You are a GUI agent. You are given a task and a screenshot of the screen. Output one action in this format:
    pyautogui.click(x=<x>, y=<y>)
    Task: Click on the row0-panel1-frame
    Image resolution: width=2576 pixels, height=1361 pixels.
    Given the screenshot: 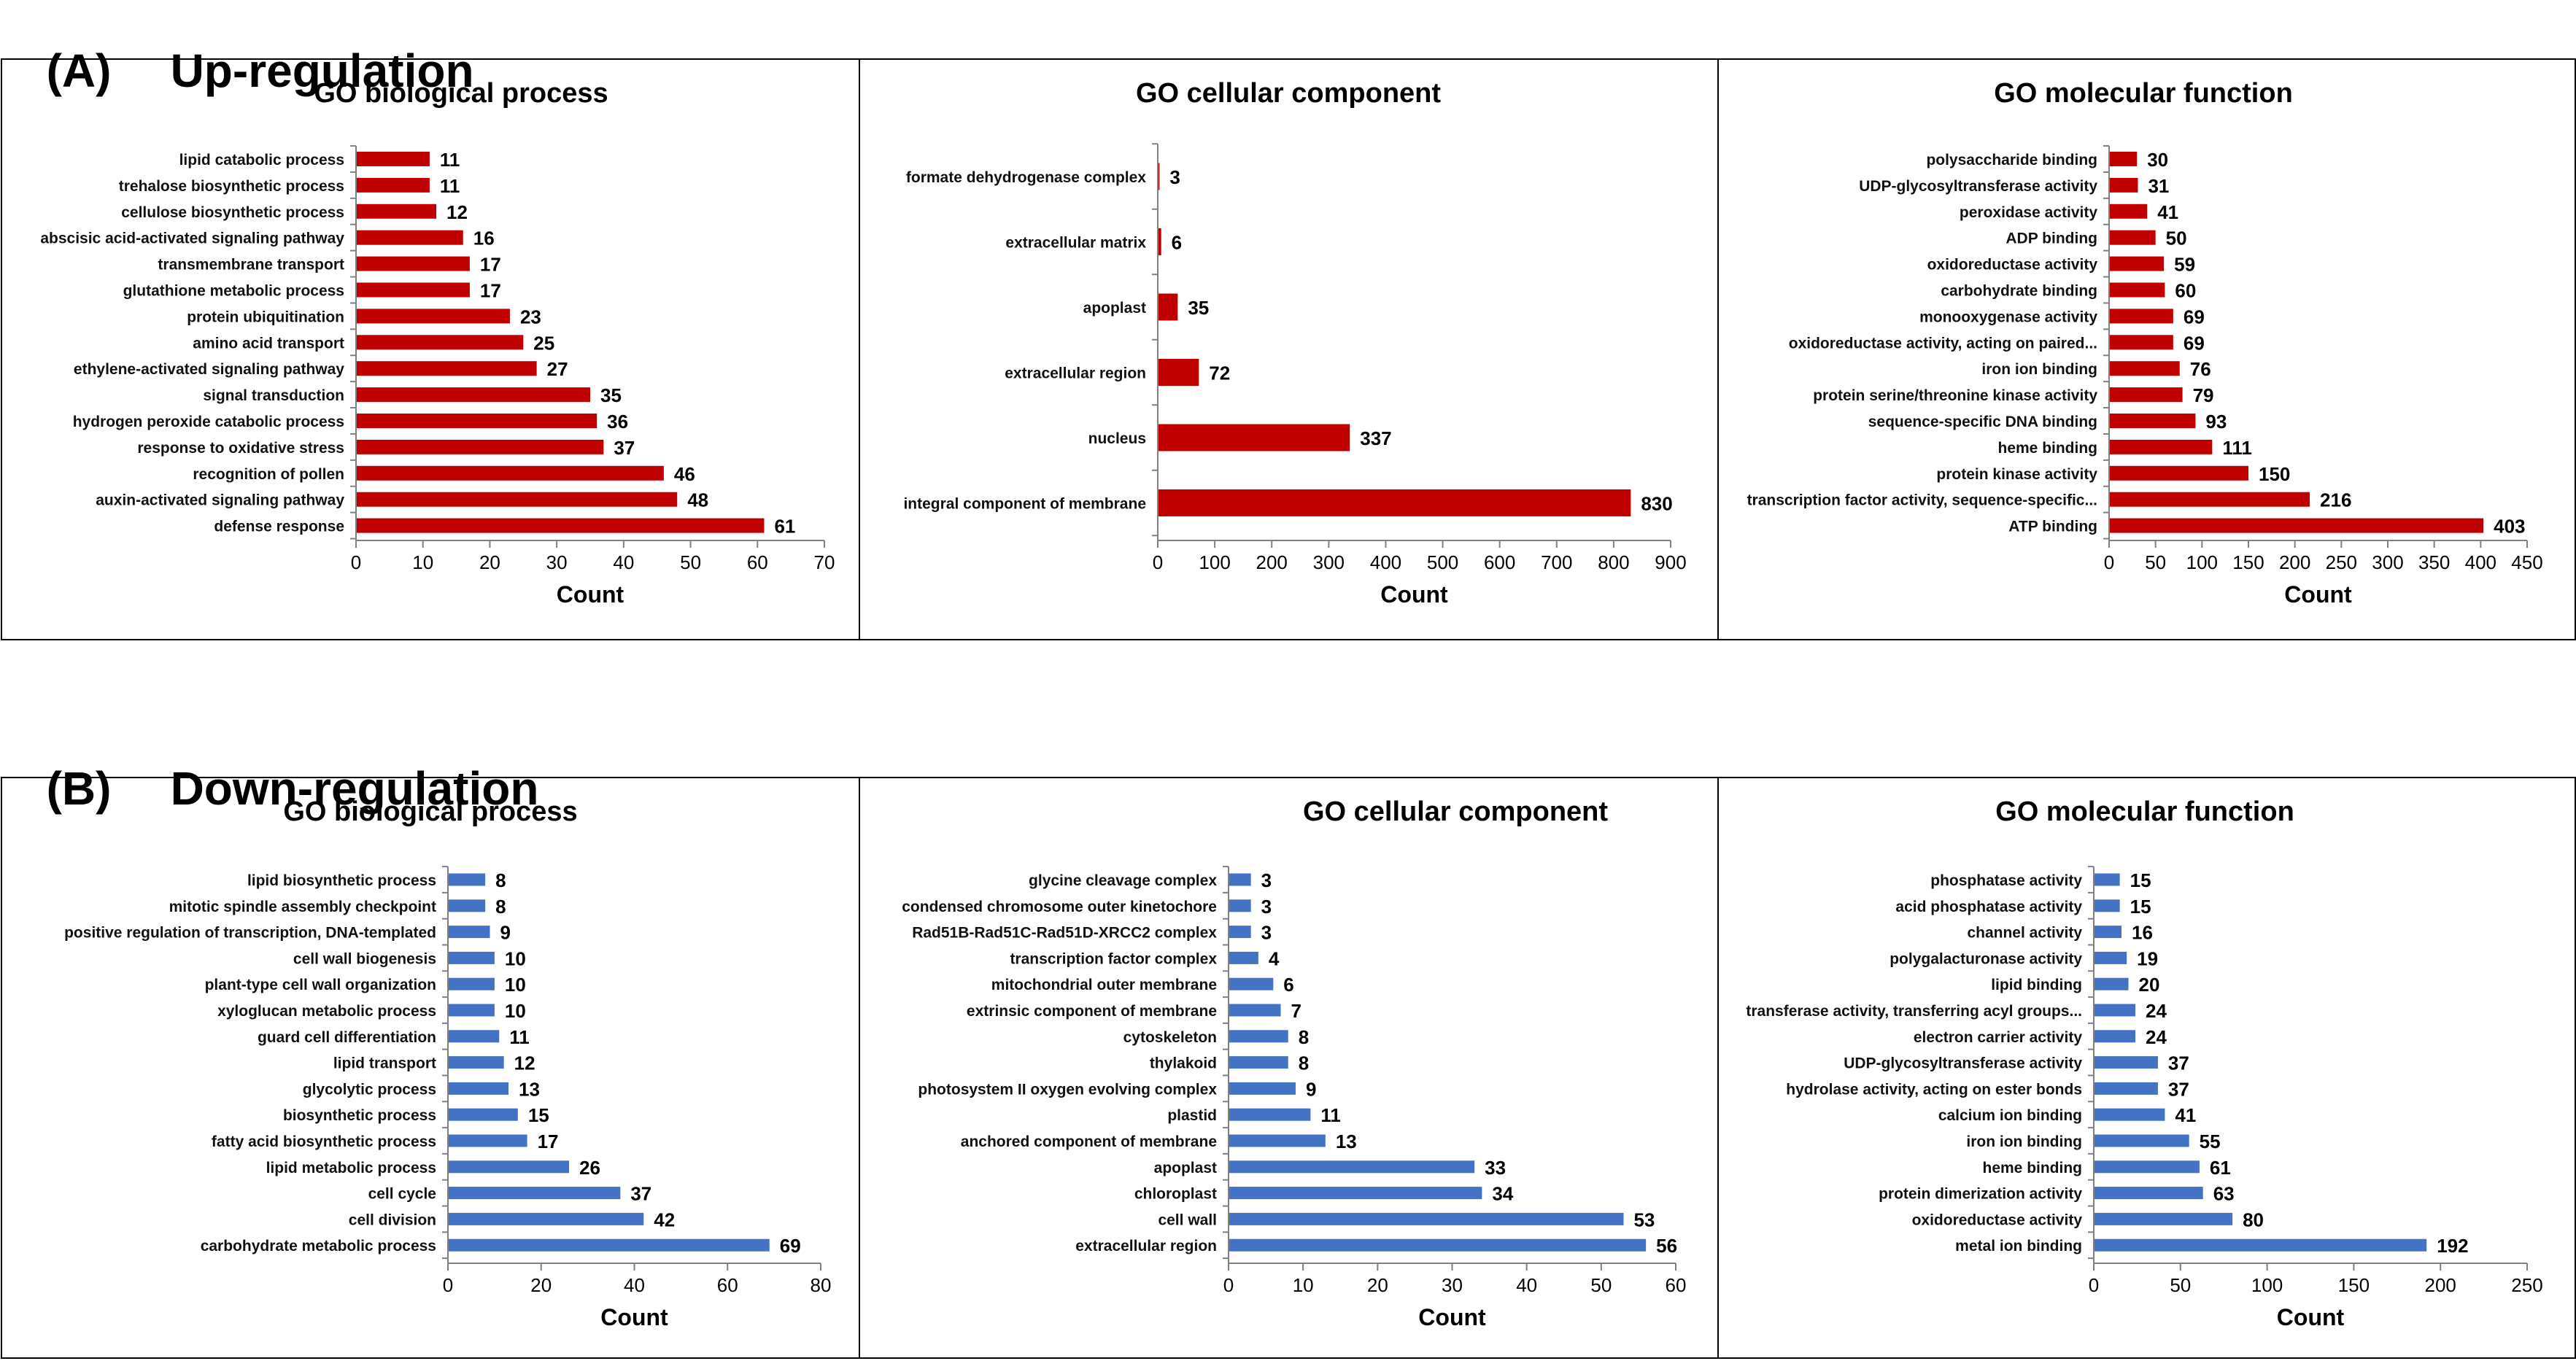 What is the action you would take?
    pyautogui.click(x=1289, y=349)
    